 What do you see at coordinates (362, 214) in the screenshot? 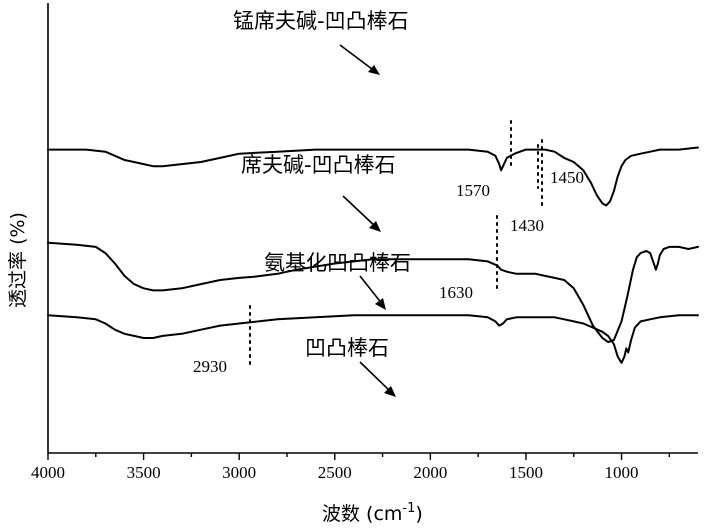
I see `arrow-to-schiff` at bounding box center [362, 214].